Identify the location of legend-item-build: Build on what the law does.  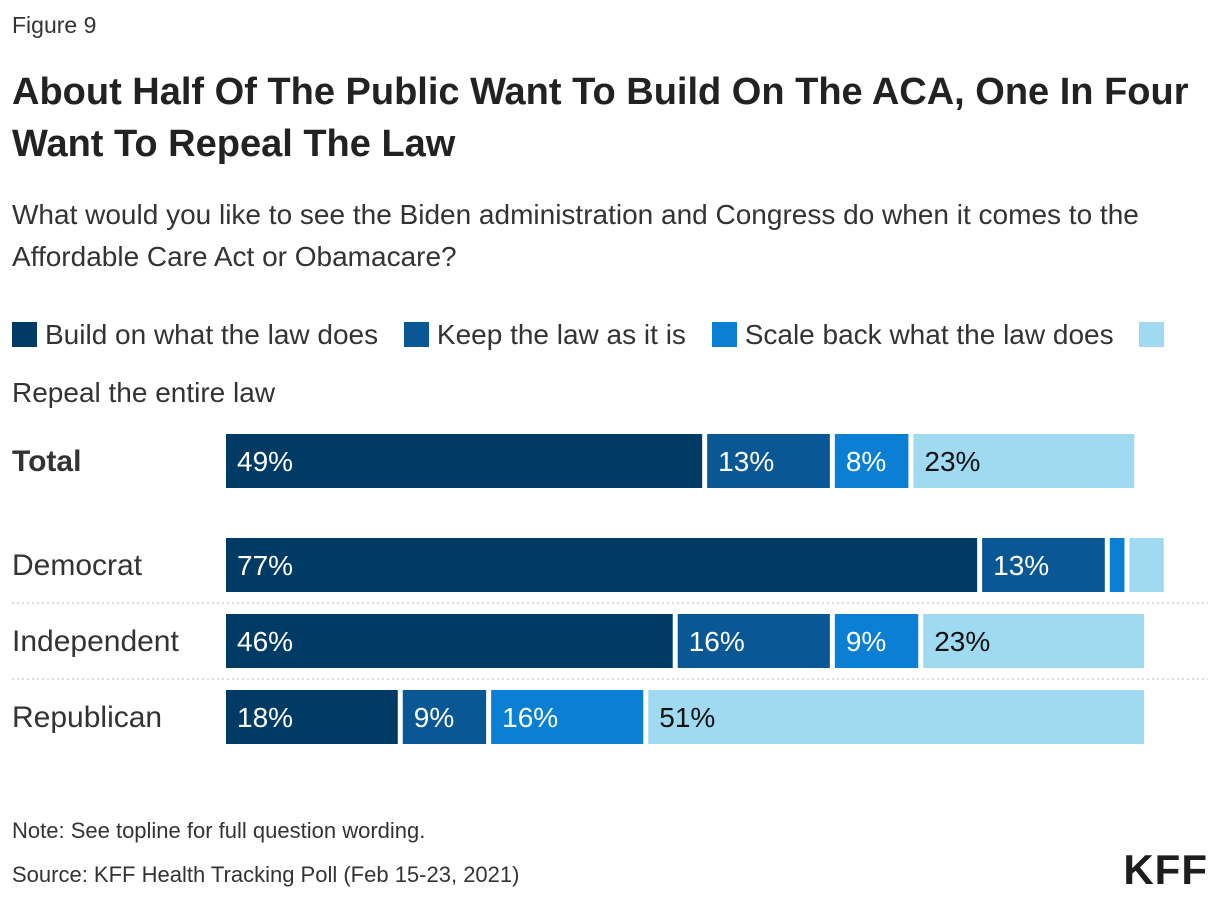
(195, 334).